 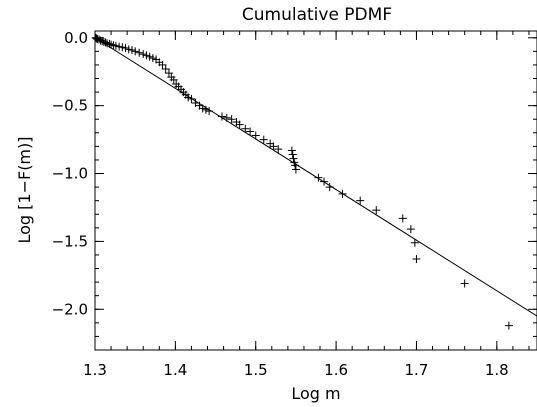 I want to click on x-tick-label: 1.5, so click(x=256, y=370).